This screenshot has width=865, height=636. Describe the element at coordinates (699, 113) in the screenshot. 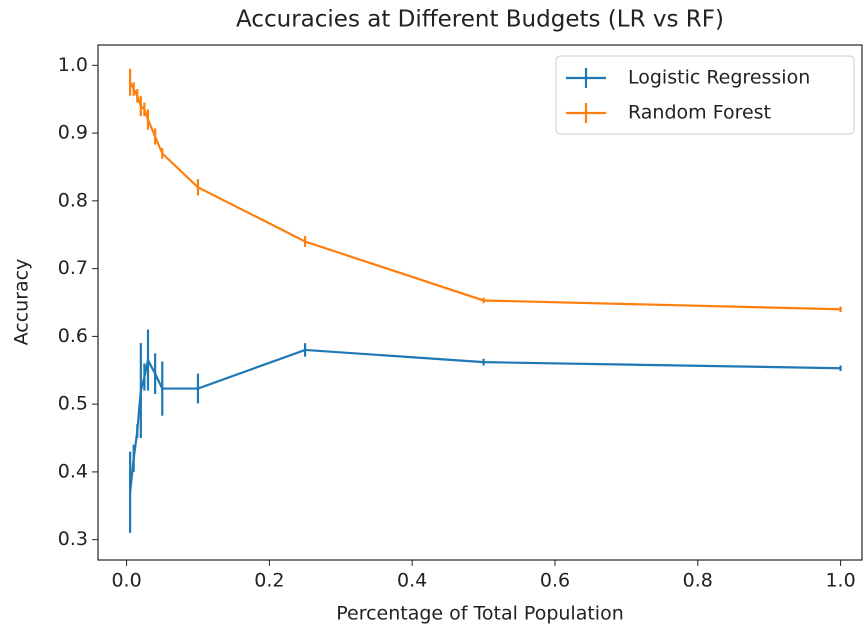

I see `legend-label: Random Forest` at that location.